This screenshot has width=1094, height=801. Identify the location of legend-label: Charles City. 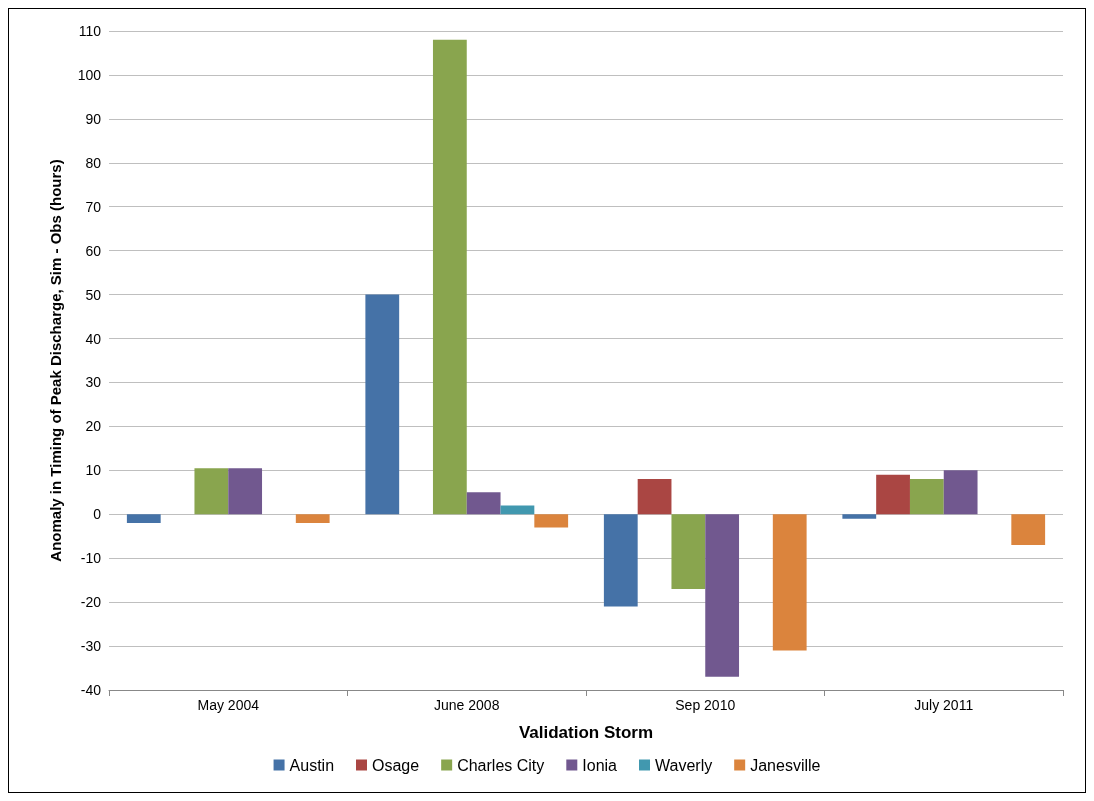
(501, 765).